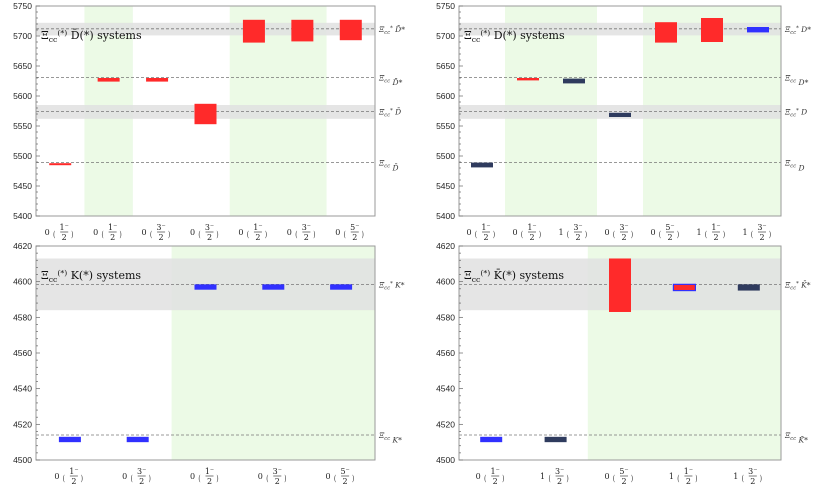 This screenshot has height=484, width=830. Describe the element at coordinates (796, 80) in the screenshot. I see `threshold-label: Ξcc D*` at that location.